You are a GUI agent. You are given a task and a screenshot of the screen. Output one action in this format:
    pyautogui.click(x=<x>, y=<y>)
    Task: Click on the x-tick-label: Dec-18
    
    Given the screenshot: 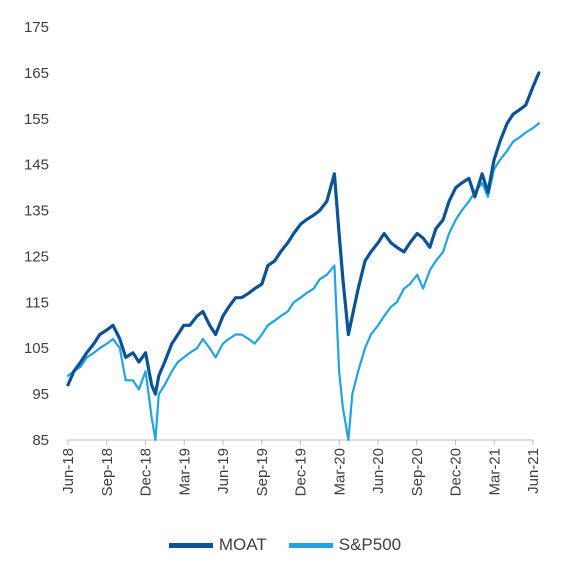 What is the action you would take?
    pyautogui.click(x=146, y=472)
    